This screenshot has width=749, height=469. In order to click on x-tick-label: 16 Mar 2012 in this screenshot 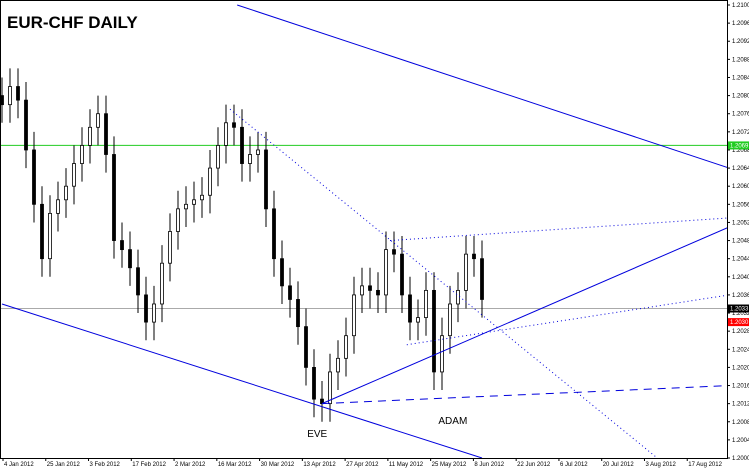, I will do `click(235, 465)`.